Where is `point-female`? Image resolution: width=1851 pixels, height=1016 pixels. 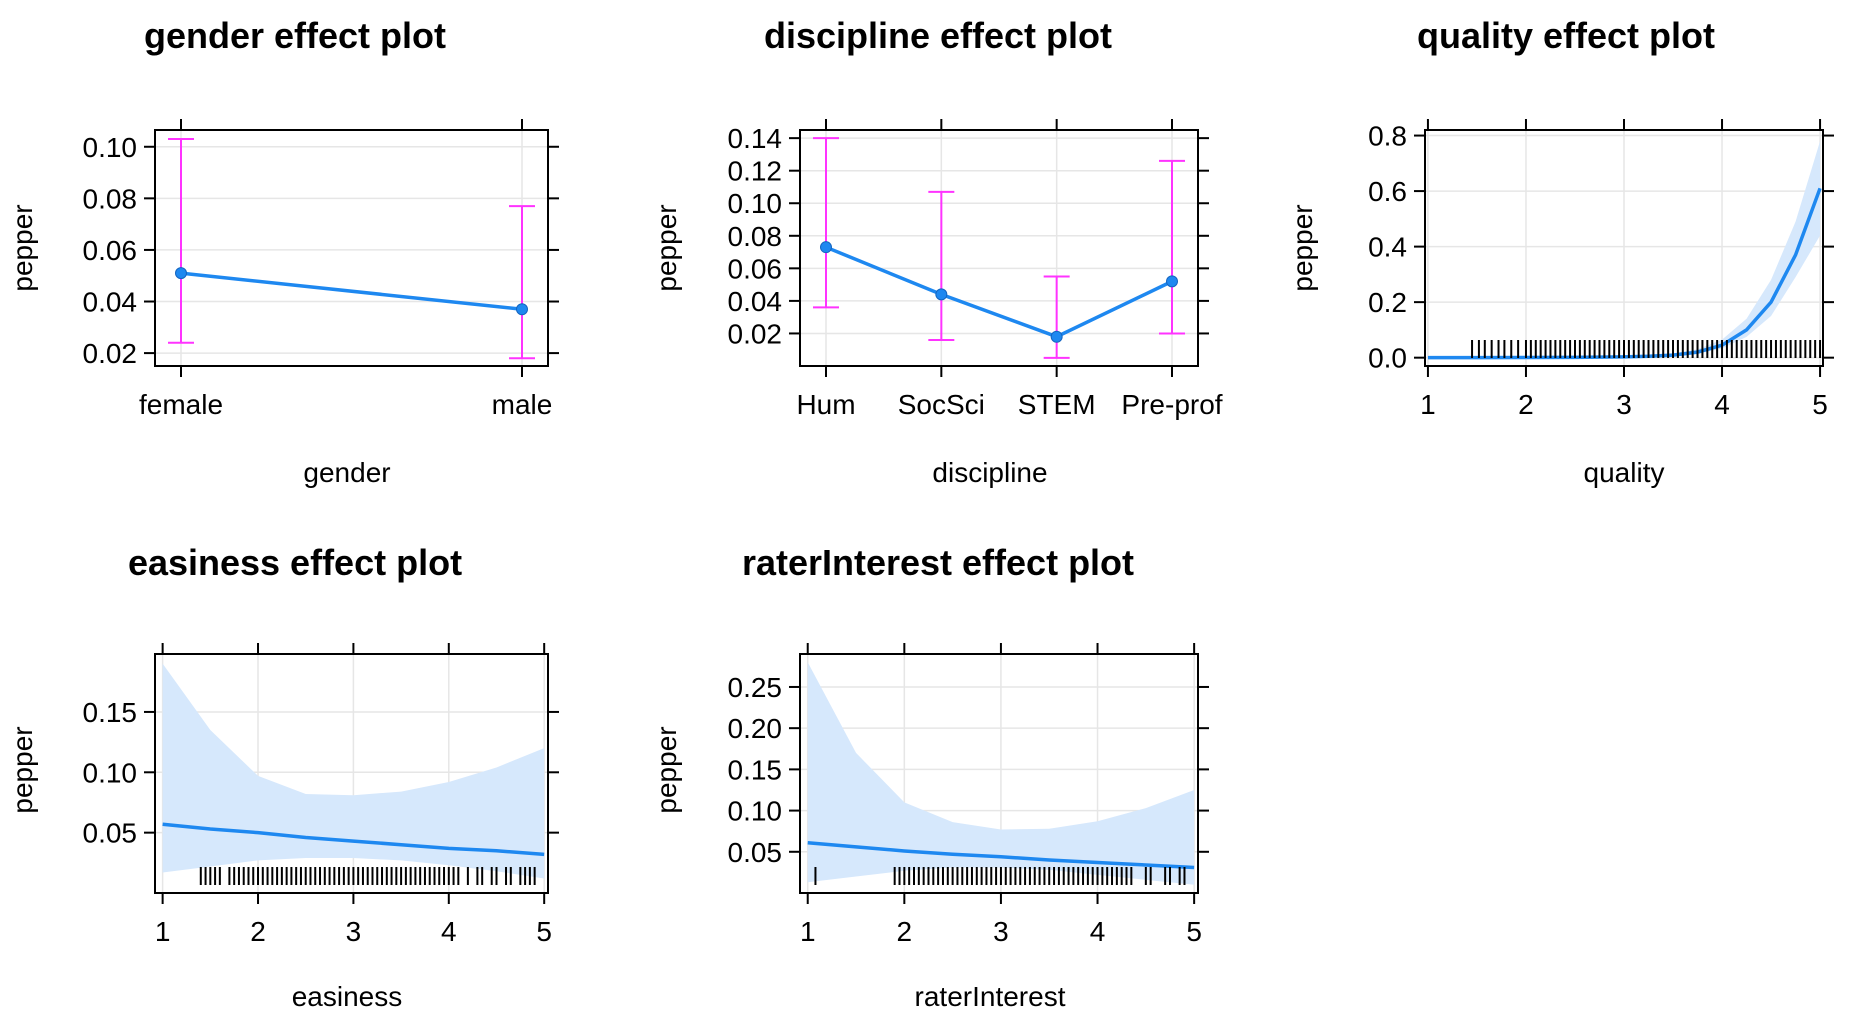
point-female is located at coordinates (181, 273).